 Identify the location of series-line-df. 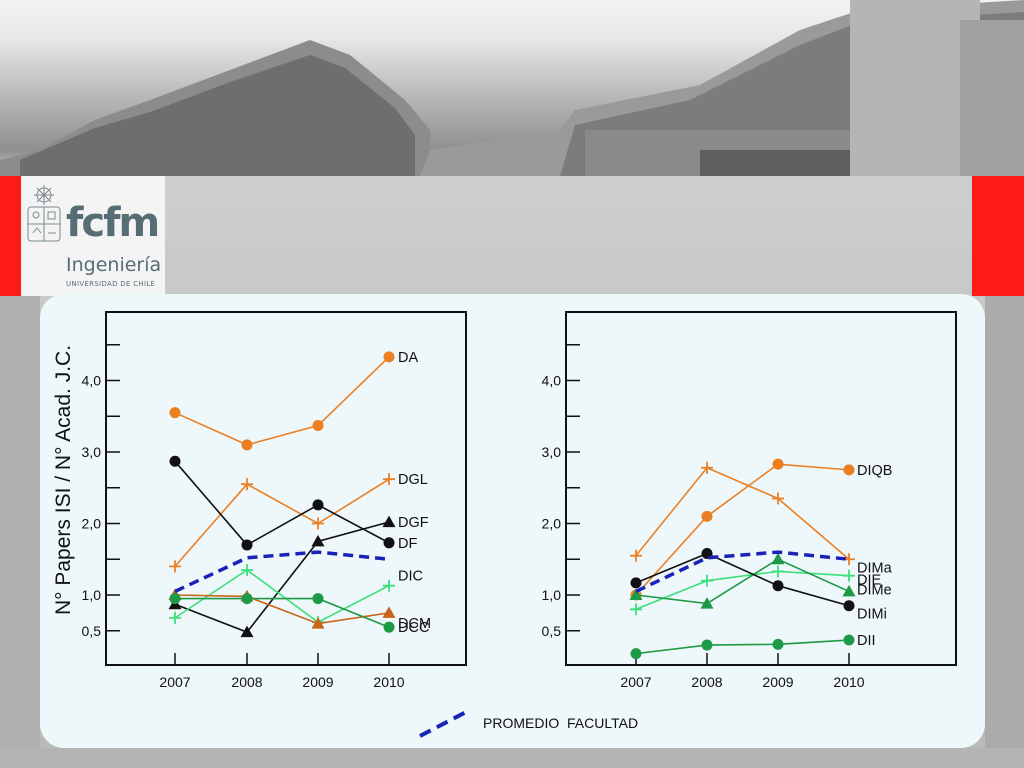
(282, 503).